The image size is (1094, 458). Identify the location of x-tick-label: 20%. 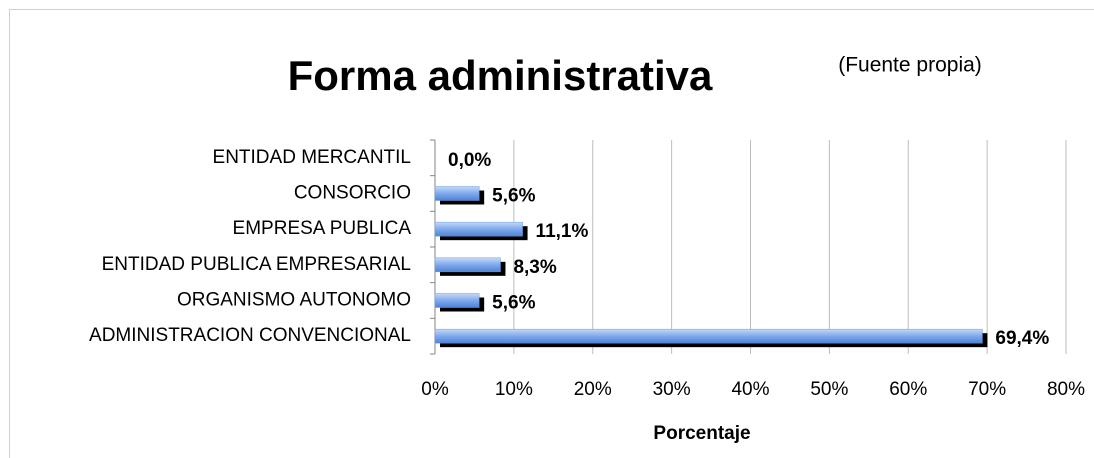
(593, 389).